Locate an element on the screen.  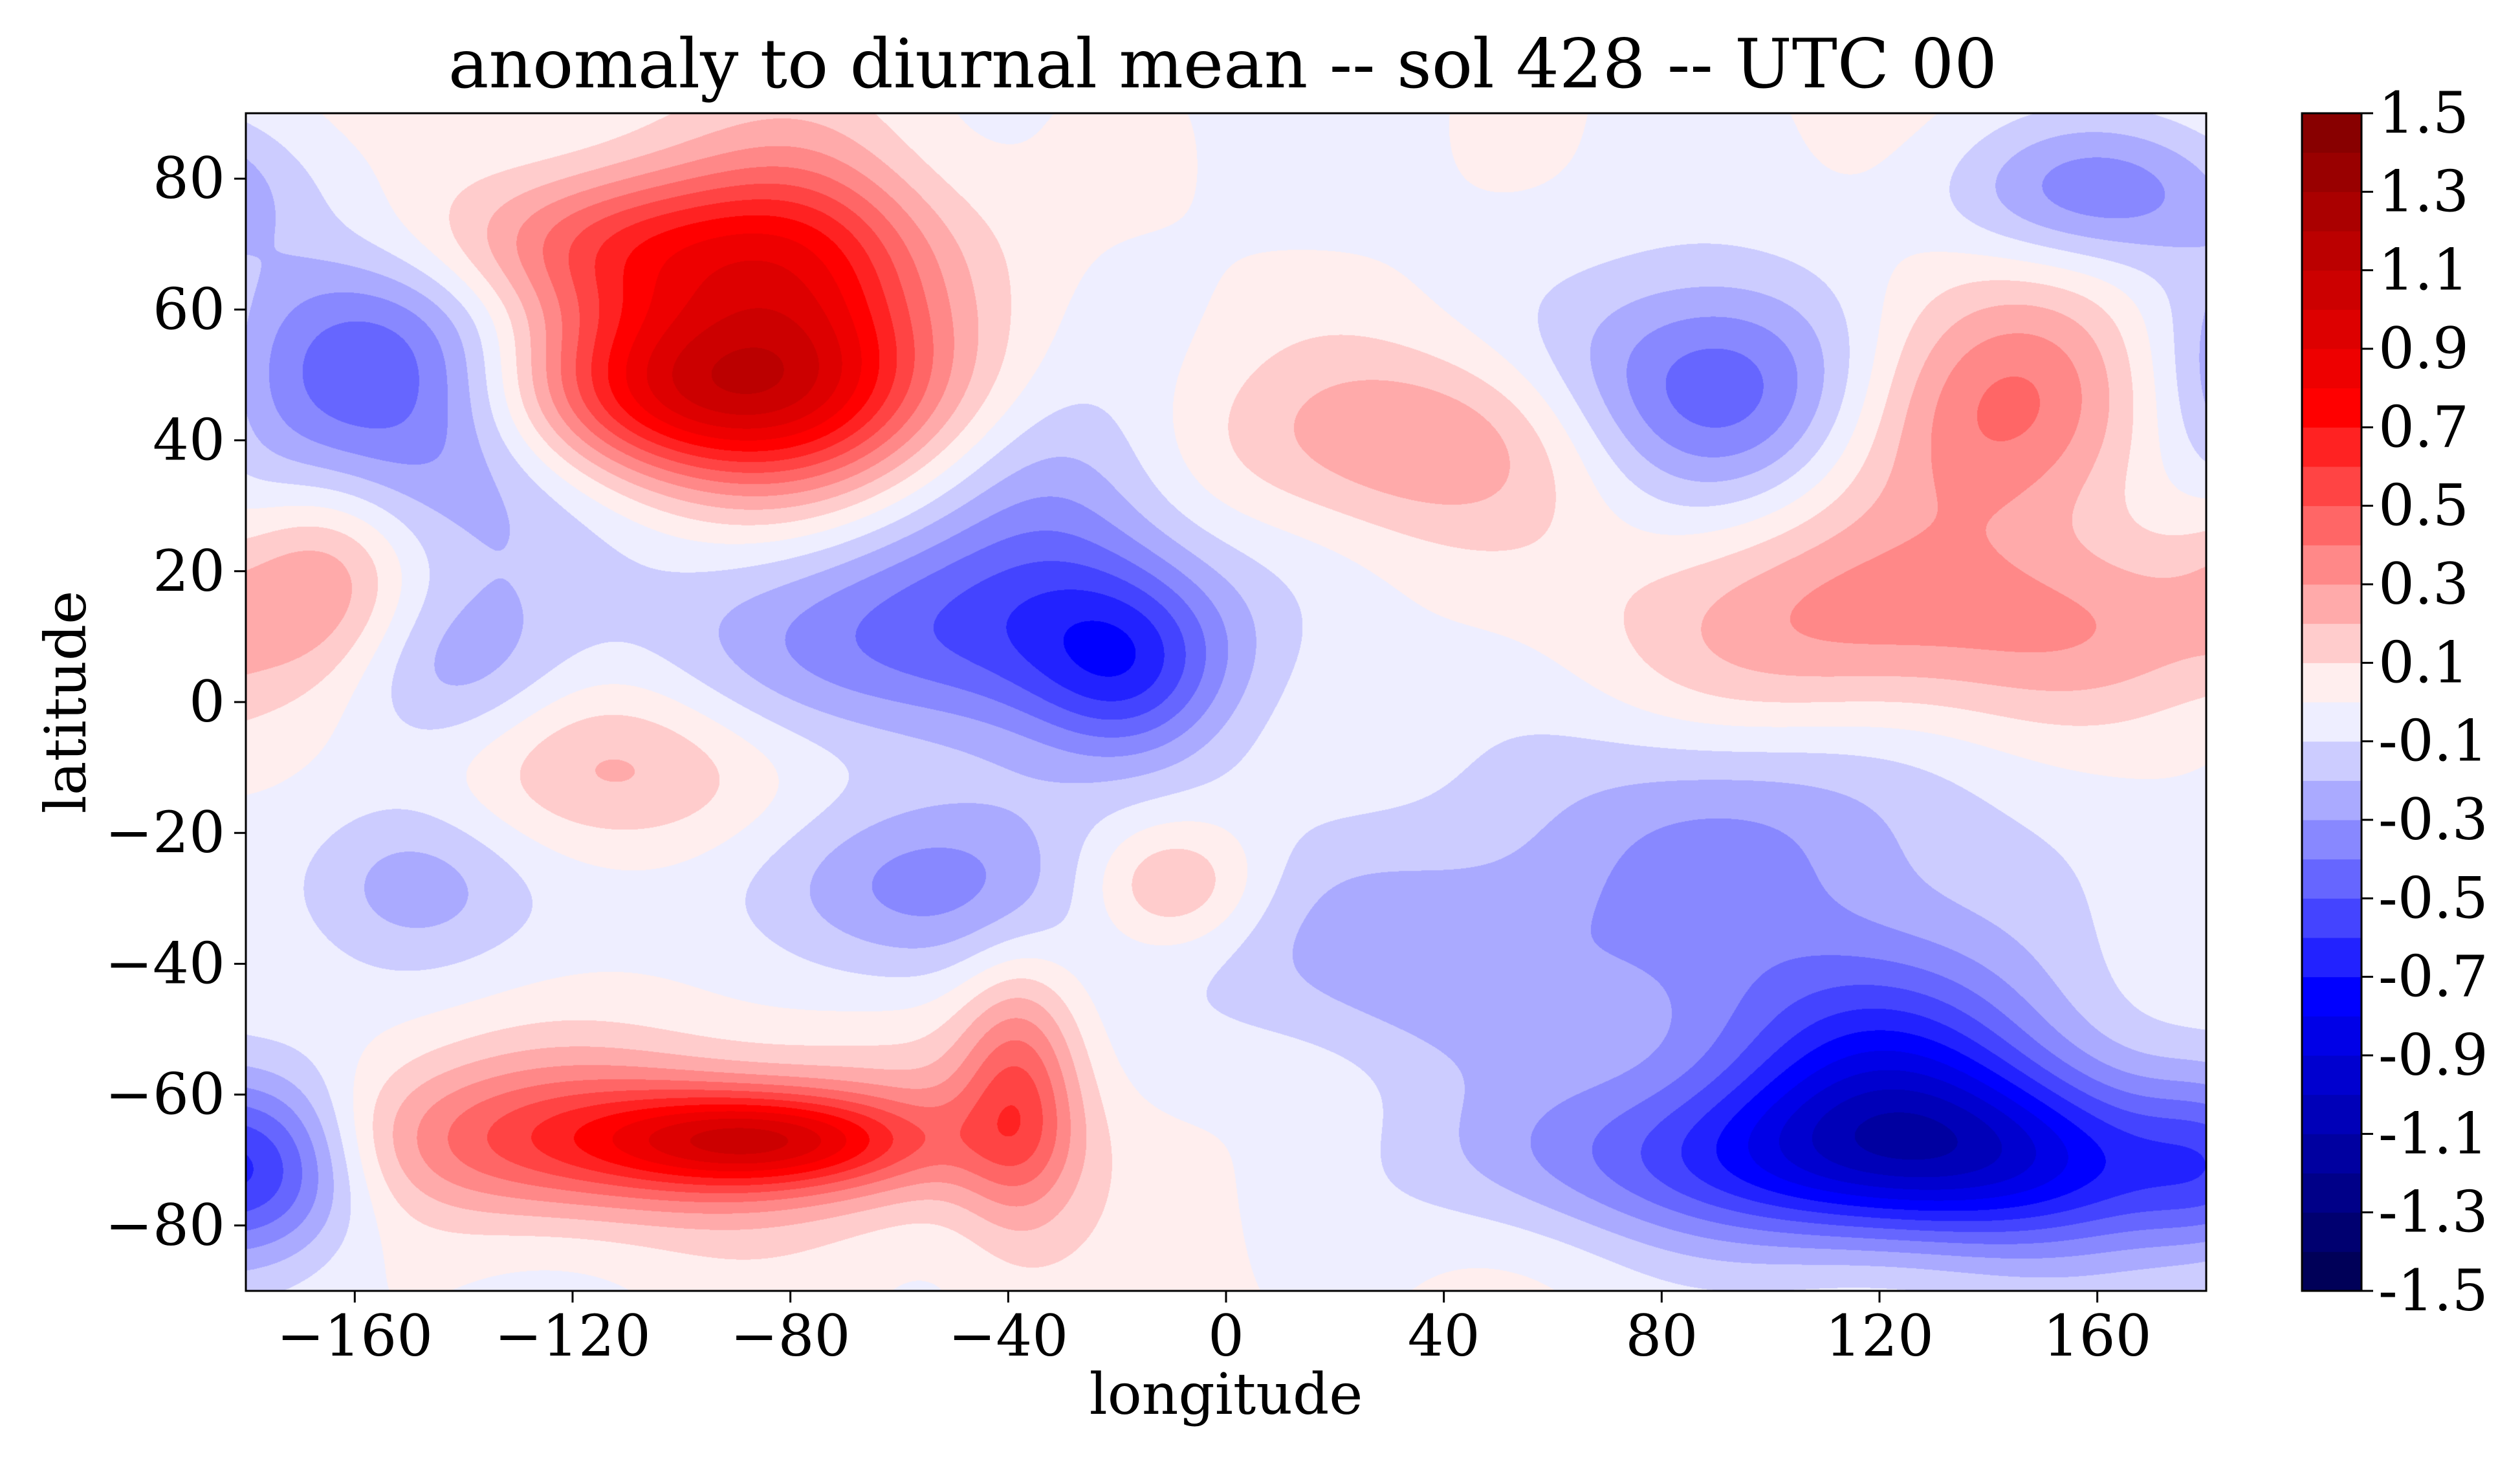
colorbar-tick-label: -0.3 is located at coordinates (2433, 819).